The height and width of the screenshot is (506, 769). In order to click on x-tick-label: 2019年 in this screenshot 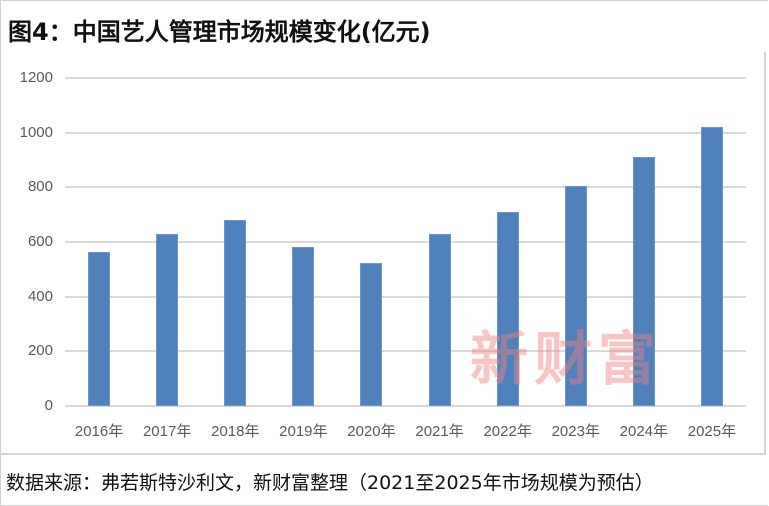, I will do `click(303, 431)`.